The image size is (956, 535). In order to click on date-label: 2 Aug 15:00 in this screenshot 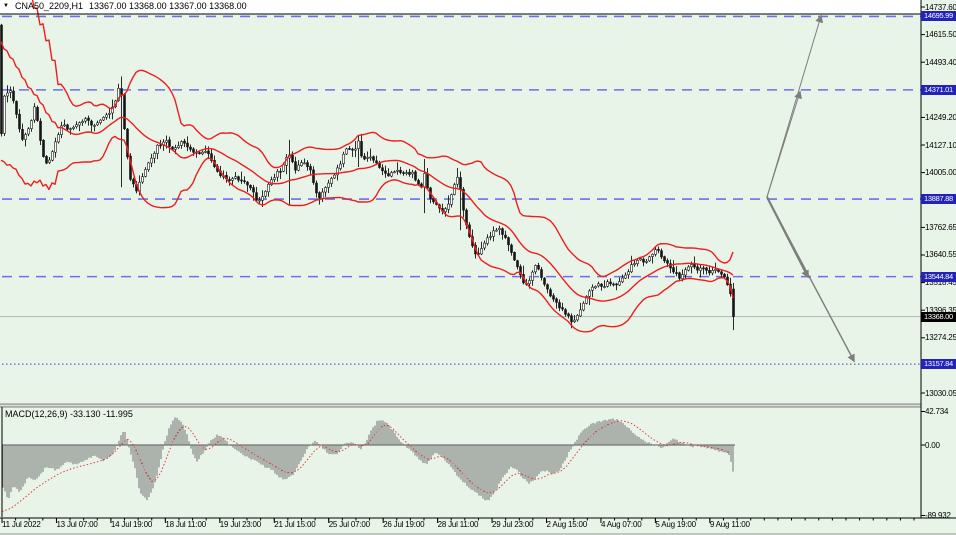, I will do `click(567, 524)`.